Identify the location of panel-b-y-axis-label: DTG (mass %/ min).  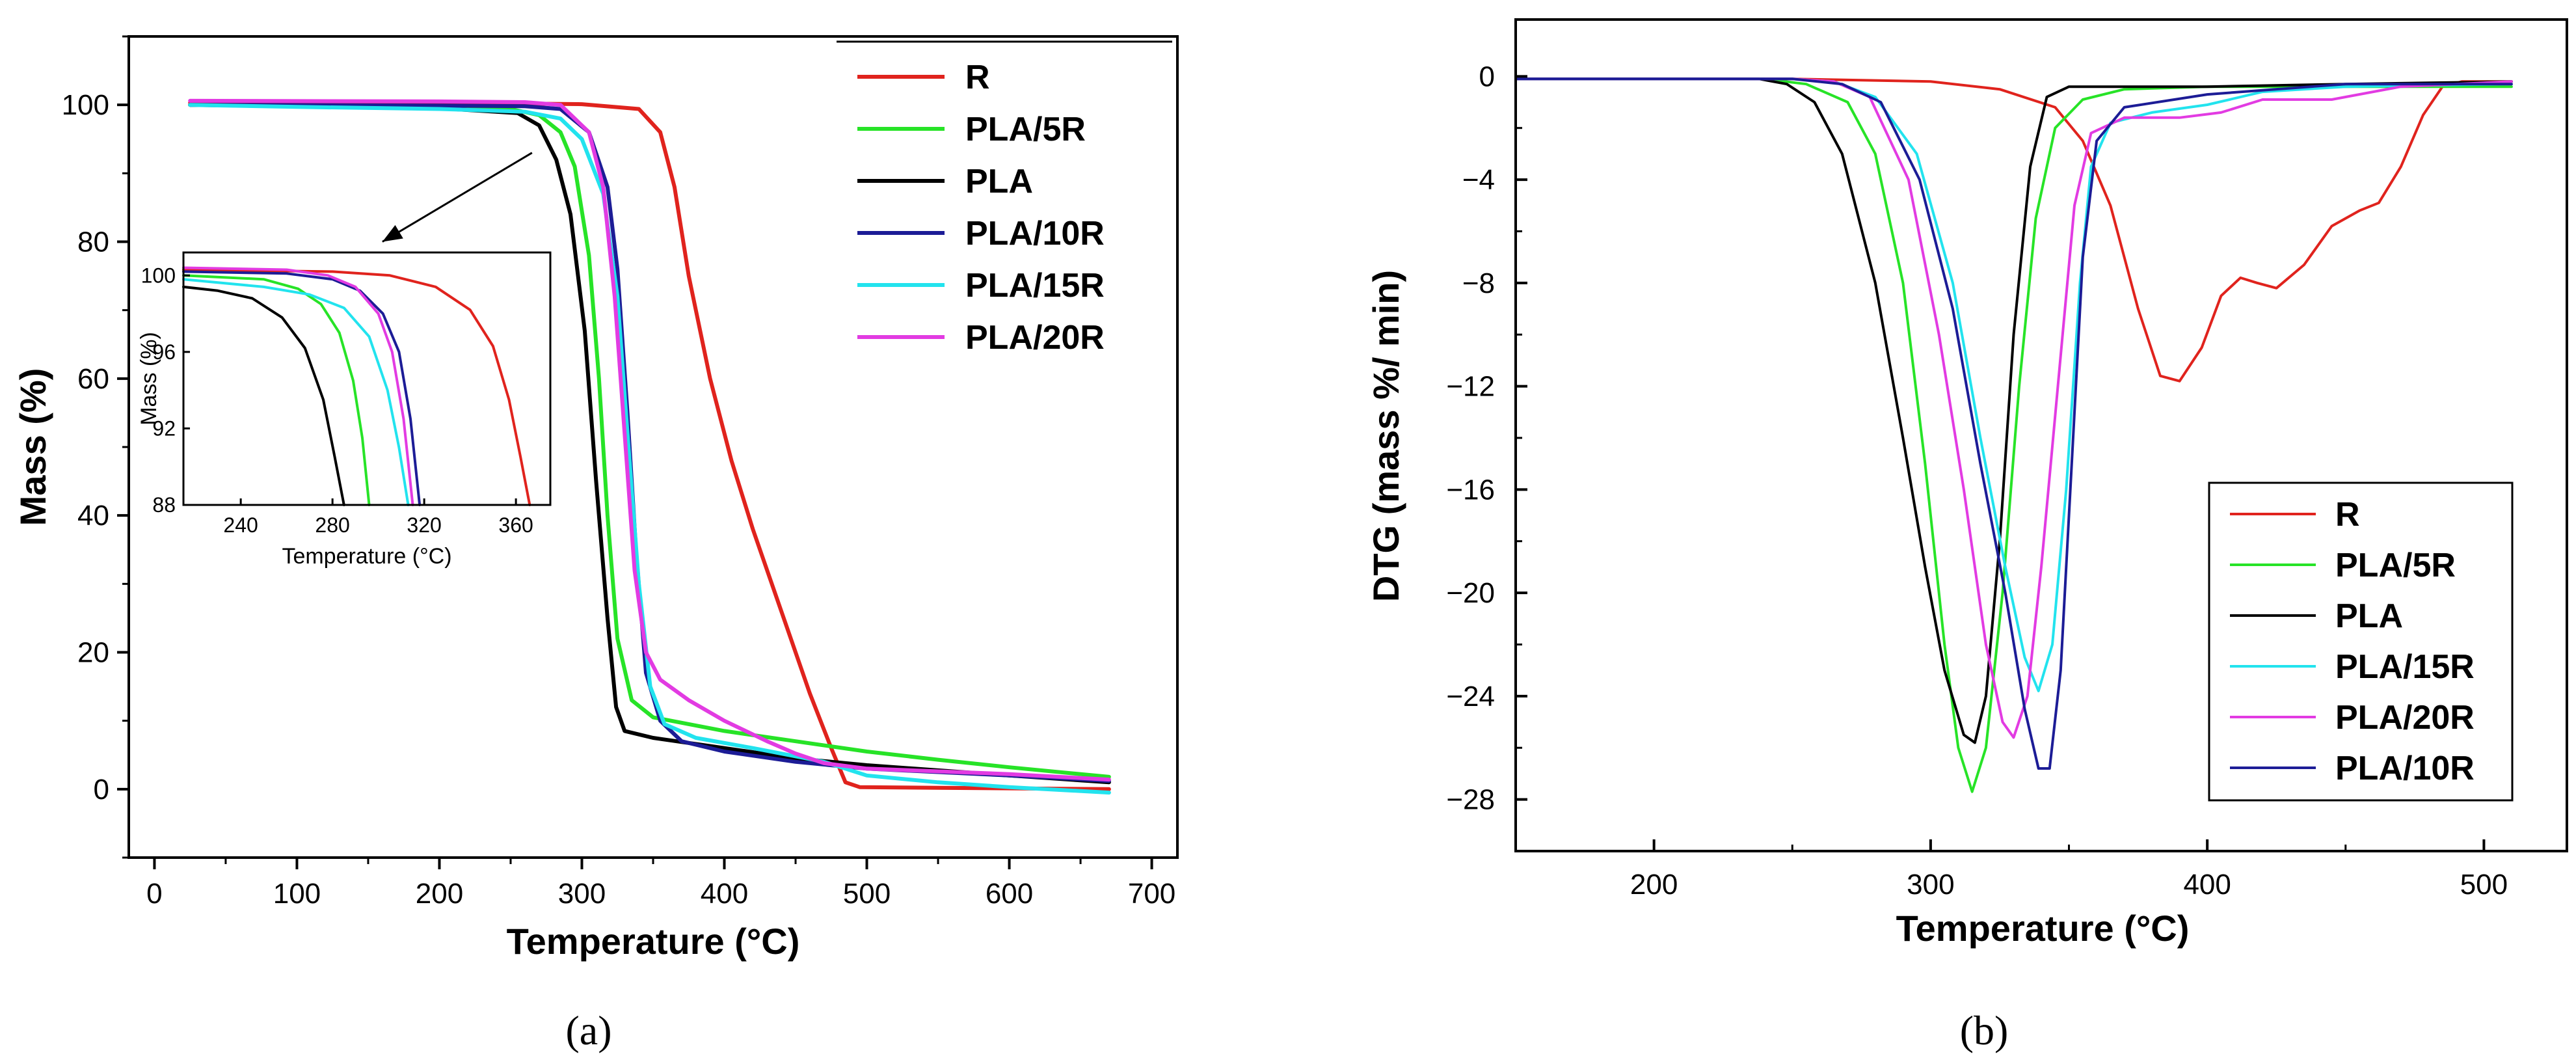
(1385, 436).